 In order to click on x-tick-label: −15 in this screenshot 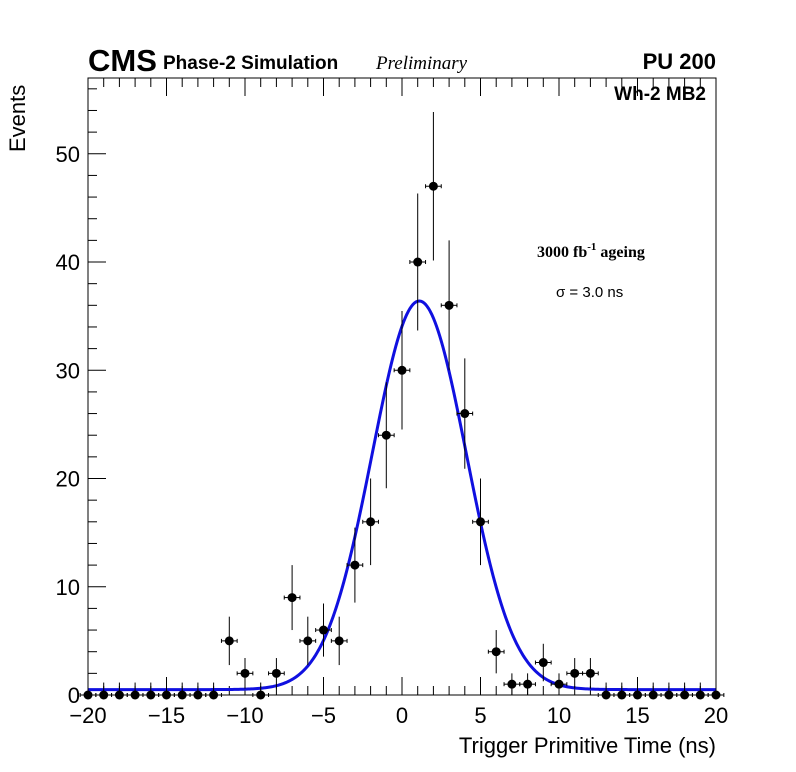, I will do `click(166, 715)`.